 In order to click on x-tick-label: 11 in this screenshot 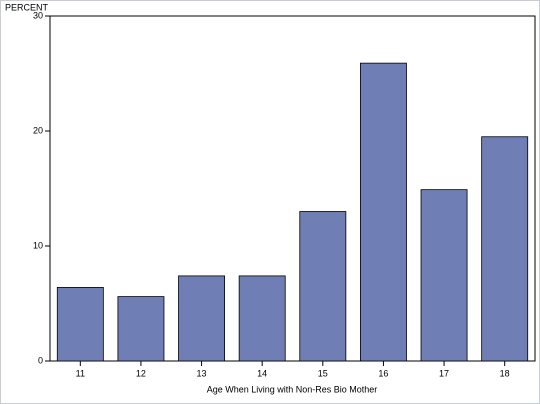, I will do `click(80, 373)`.